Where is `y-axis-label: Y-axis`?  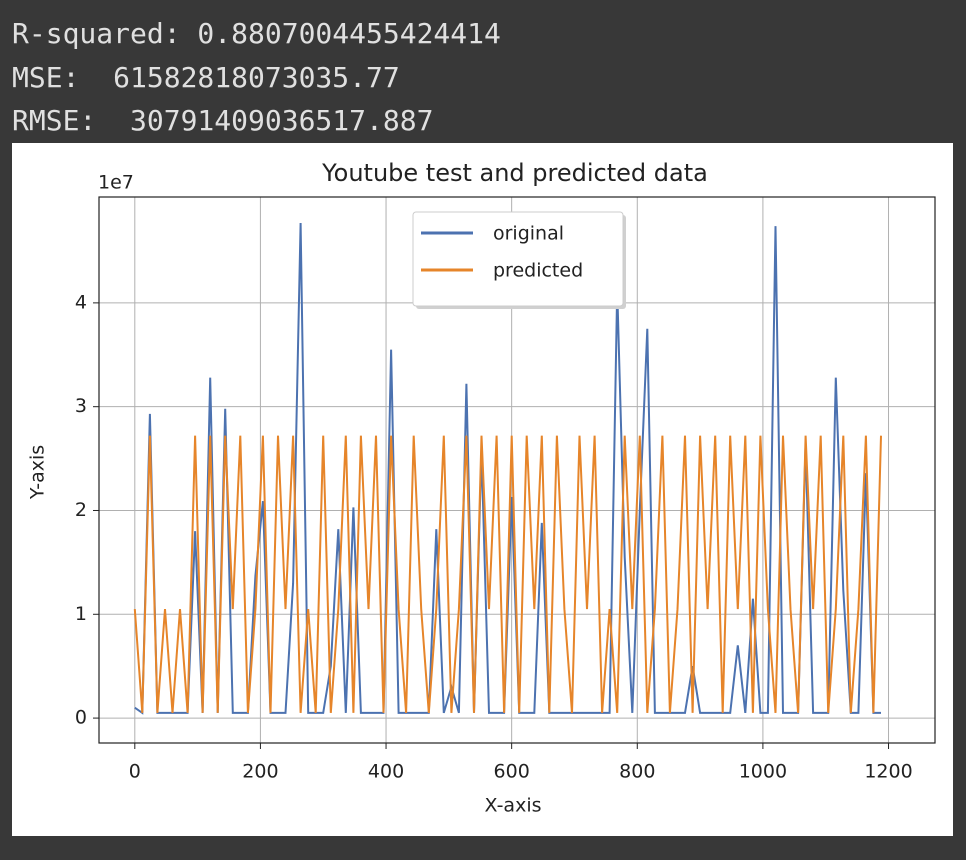
y-axis-label: Y-axis is located at coordinates (38, 472).